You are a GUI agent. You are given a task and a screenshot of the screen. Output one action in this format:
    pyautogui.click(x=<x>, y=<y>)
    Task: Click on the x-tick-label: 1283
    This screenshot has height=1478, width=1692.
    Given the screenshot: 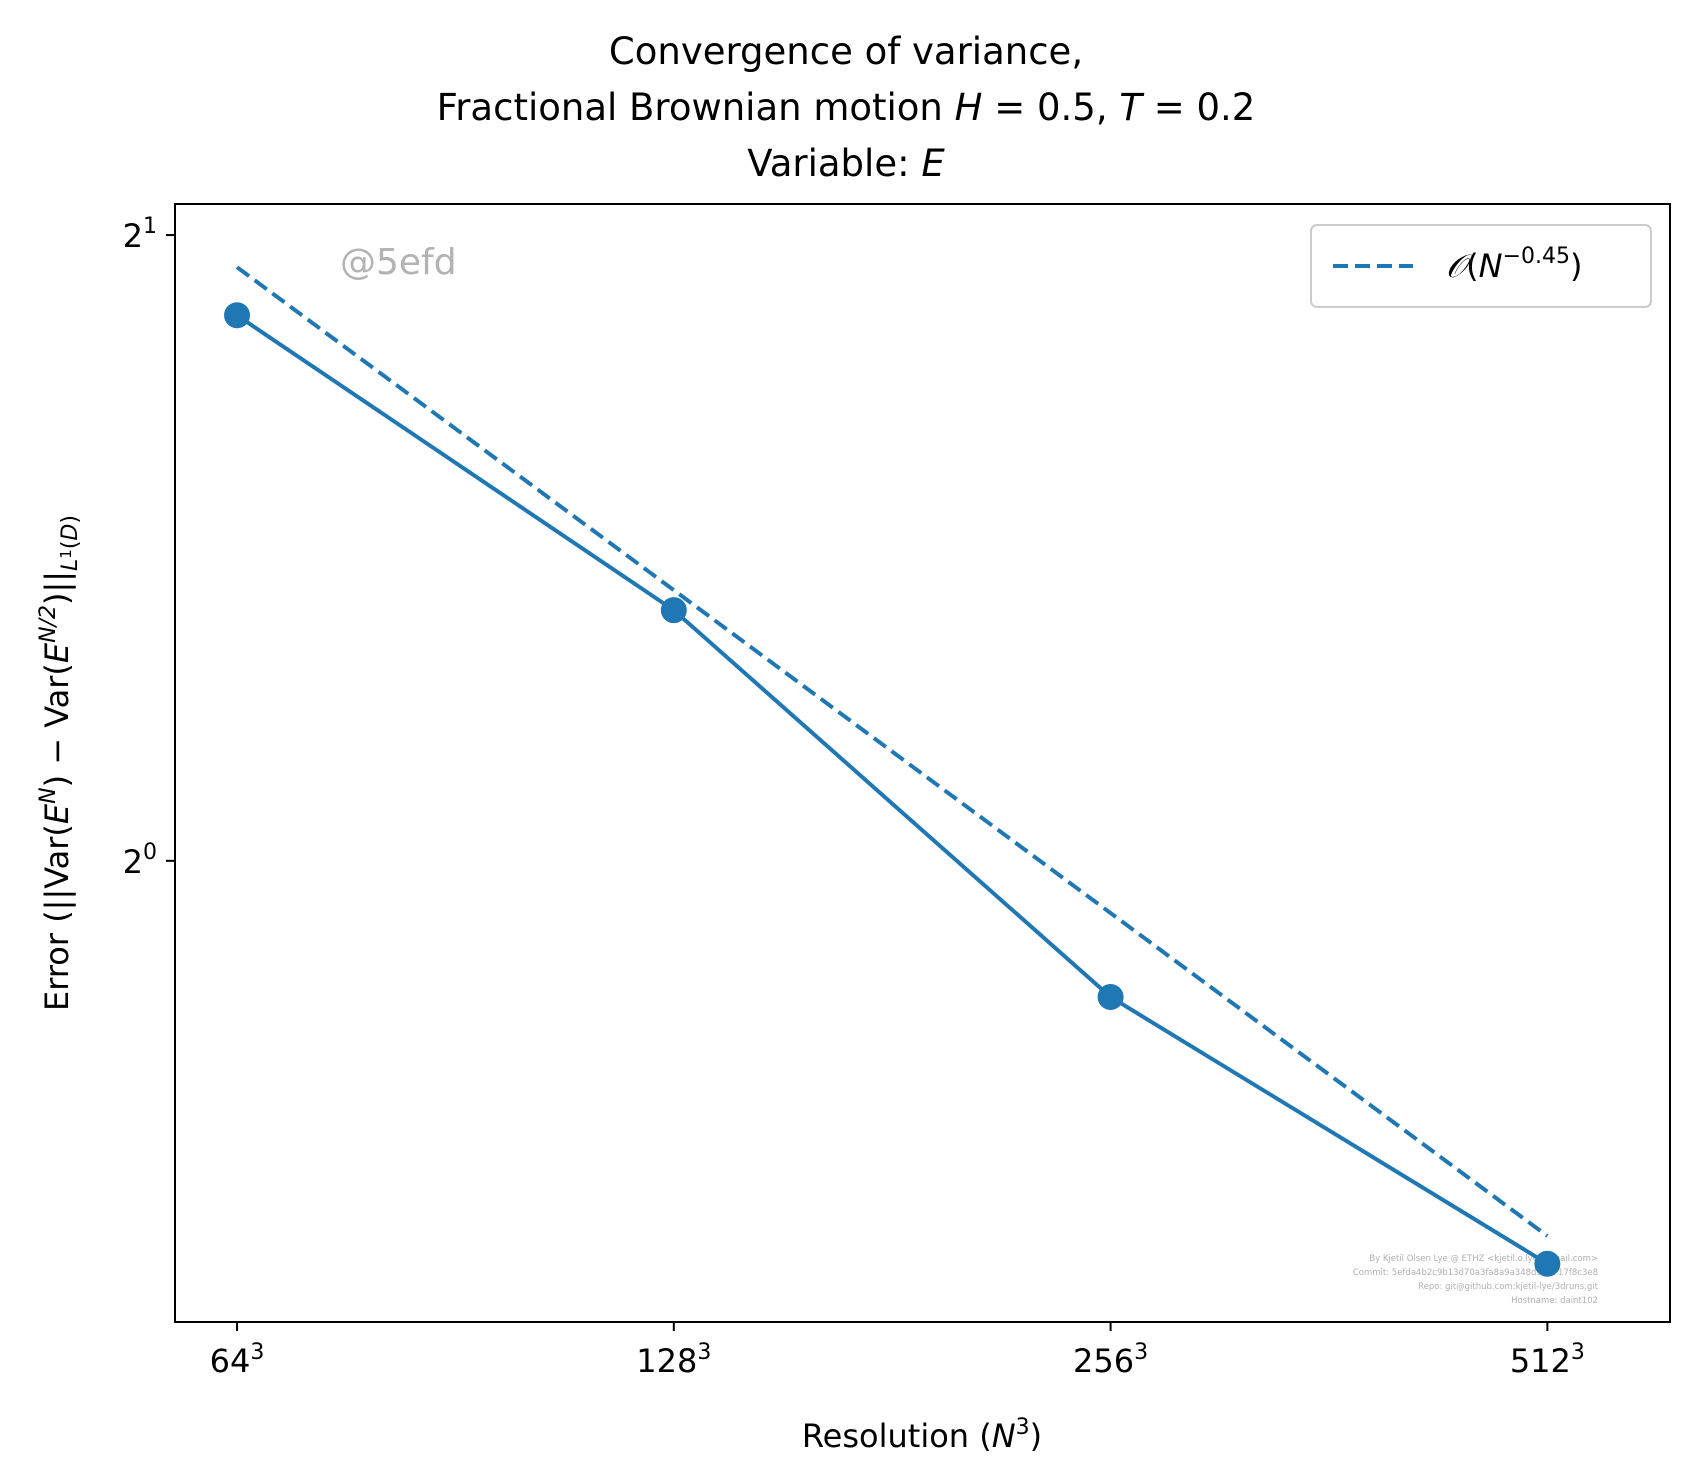 What is the action you would take?
    pyautogui.click(x=673, y=1360)
    